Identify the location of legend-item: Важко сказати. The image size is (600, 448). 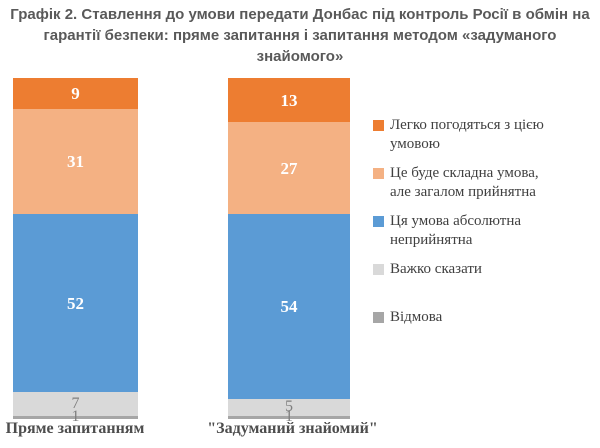
(485, 284).